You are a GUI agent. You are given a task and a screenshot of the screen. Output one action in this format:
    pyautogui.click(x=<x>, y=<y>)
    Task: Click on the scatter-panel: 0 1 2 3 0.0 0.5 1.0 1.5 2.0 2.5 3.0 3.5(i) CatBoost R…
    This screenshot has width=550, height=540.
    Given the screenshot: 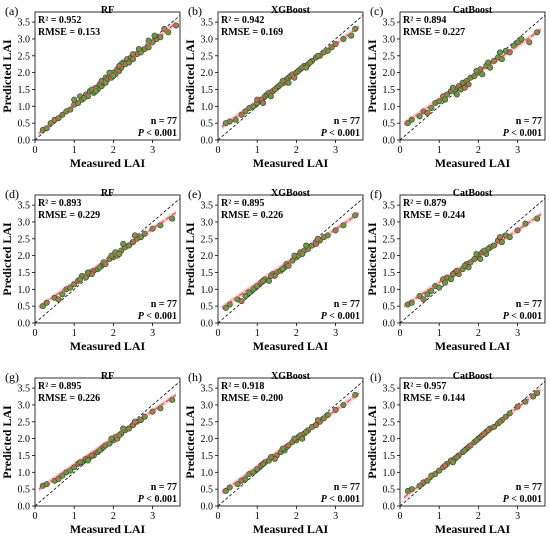 What is the action you would take?
    pyautogui.click(x=455, y=453)
    